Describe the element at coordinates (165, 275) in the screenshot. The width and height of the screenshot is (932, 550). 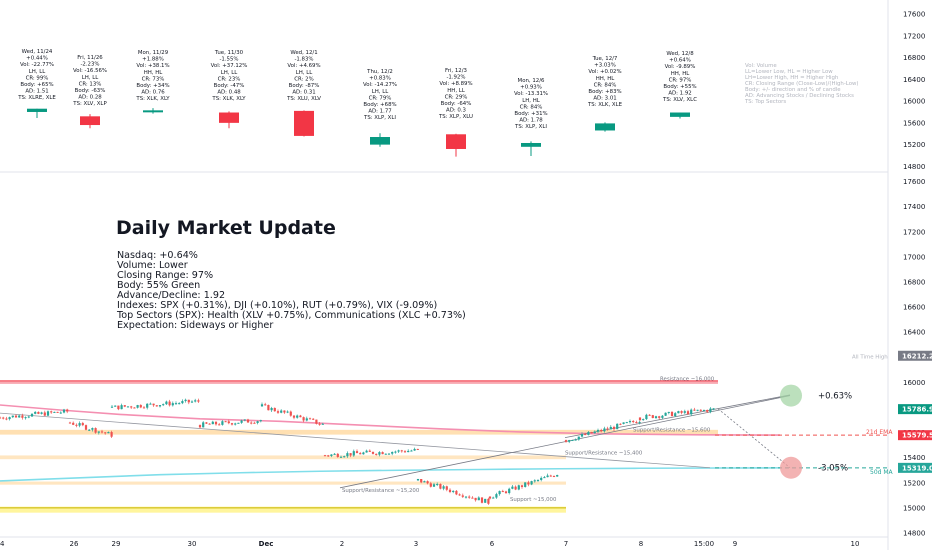
I see `summary-line-closing-range: Closing Range: 97%` at that location.